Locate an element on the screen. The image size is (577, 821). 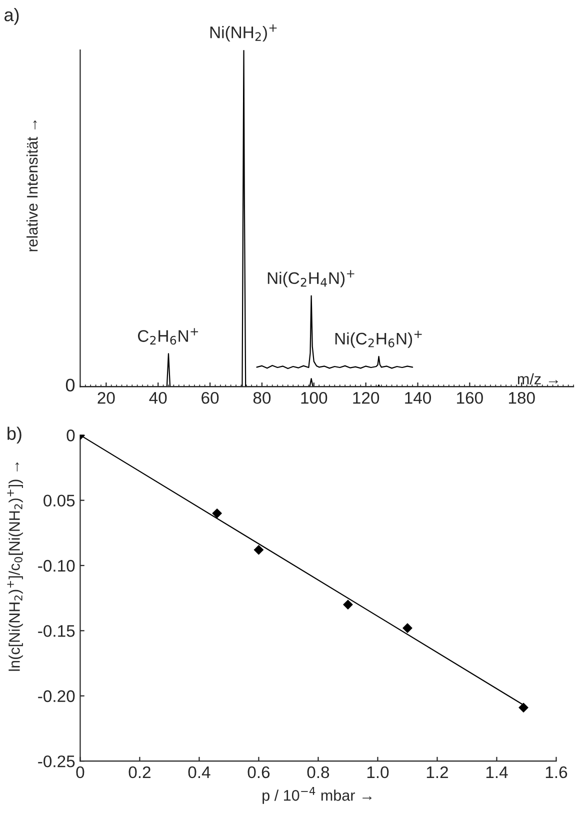
x-tick-label: 1.0 is located at coordinates (378, 772).